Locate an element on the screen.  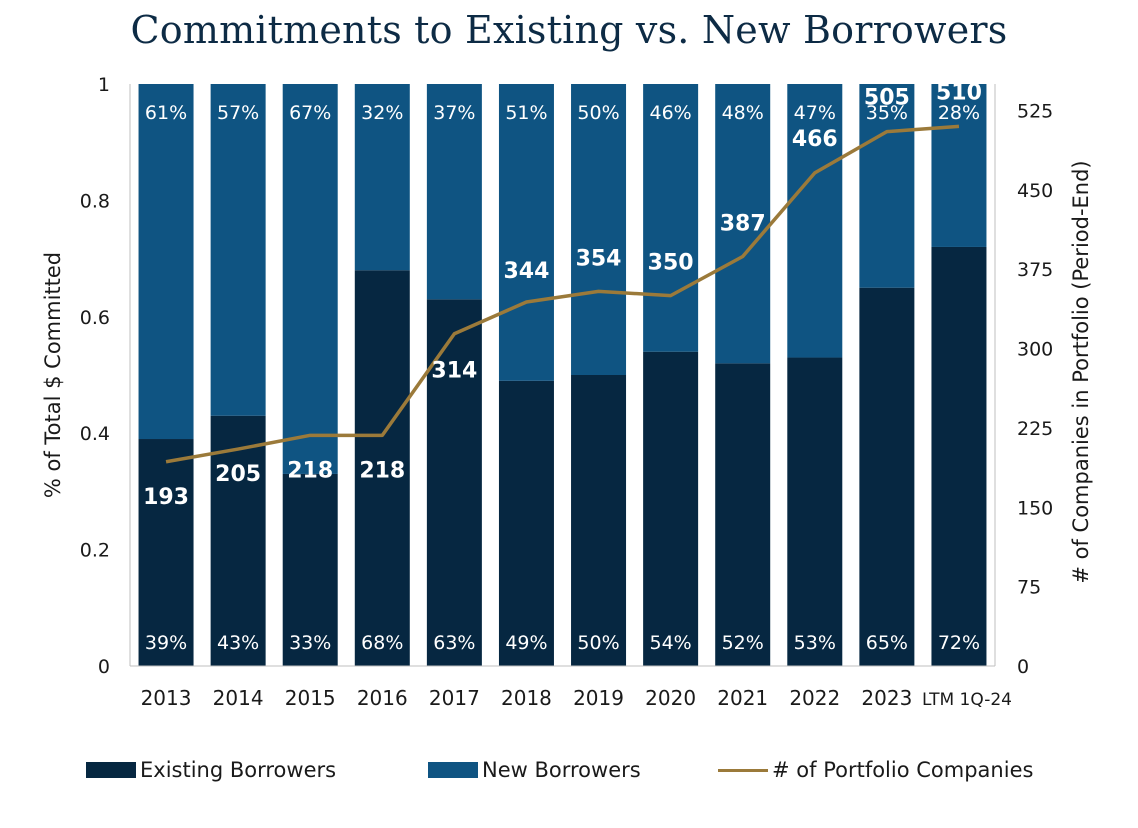
x-tick-label-1: 2014 is located at coordinates (238, 698).